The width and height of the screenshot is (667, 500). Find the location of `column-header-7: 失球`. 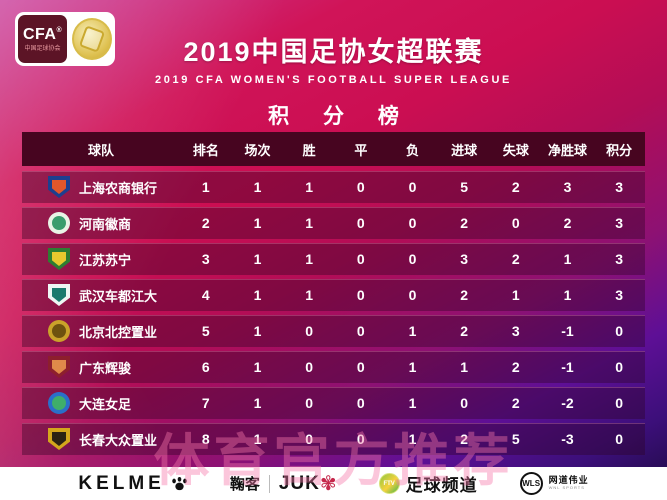

column-header-7: 失球 is located at coordinates (515, 150).